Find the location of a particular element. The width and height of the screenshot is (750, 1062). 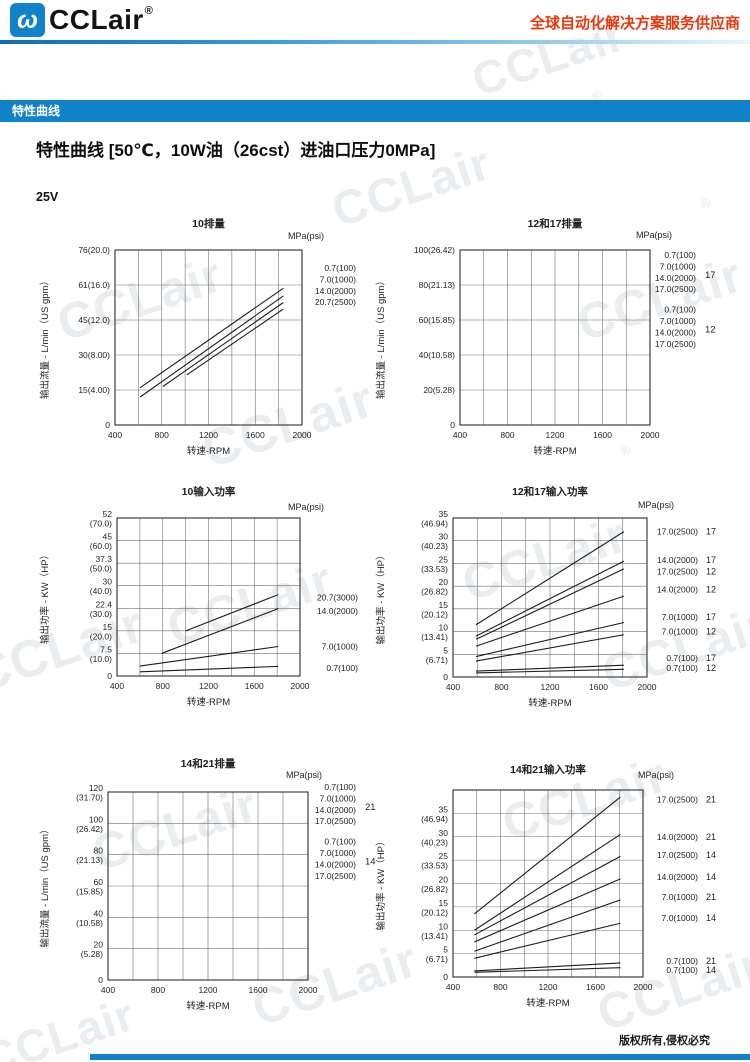

svg-text: 37.3 is located at coordinates (103, 559).